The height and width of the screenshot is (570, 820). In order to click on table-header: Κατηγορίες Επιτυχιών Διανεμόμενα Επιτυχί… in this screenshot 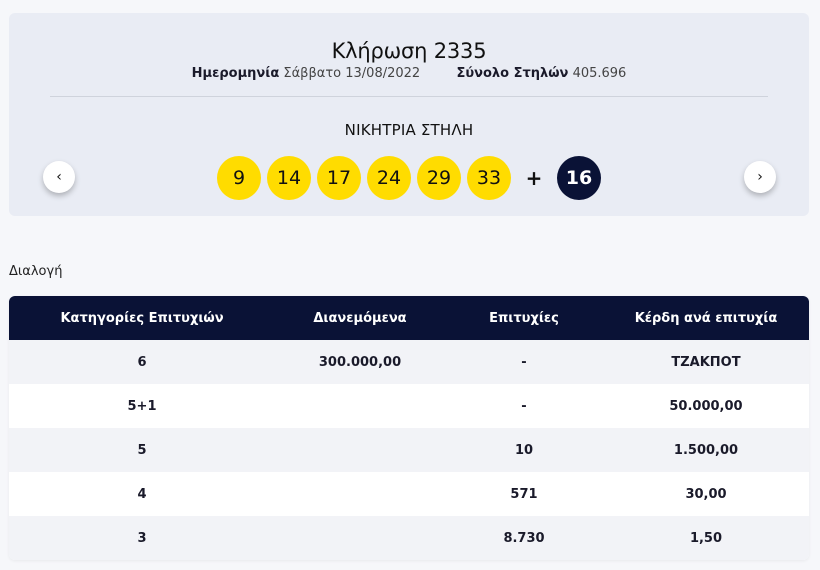, I will do `click(409, 318)`.